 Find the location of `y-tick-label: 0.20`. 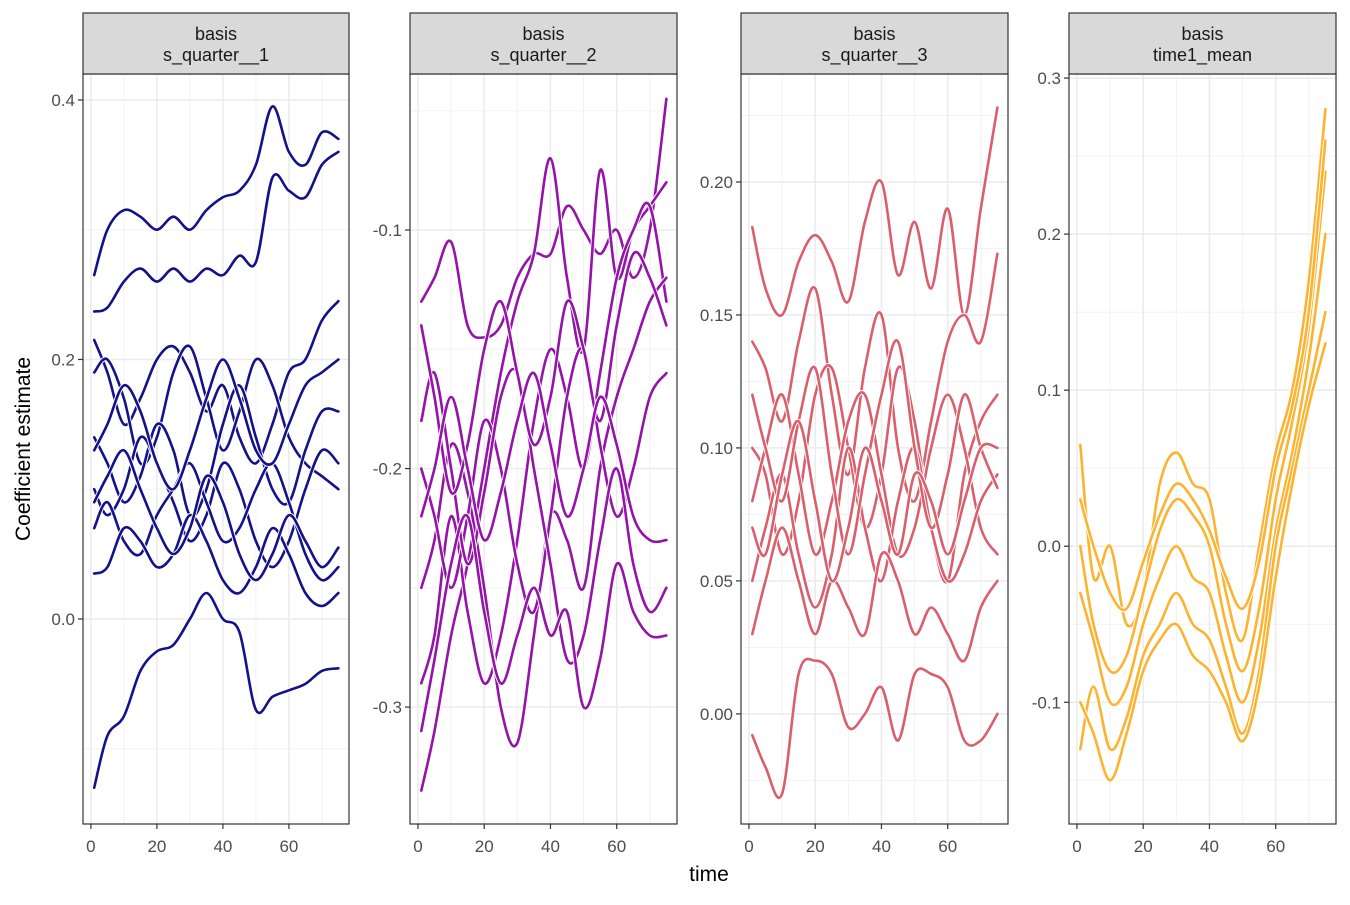

y-tick-label: 0.20 is located at coordinates (716, 182).